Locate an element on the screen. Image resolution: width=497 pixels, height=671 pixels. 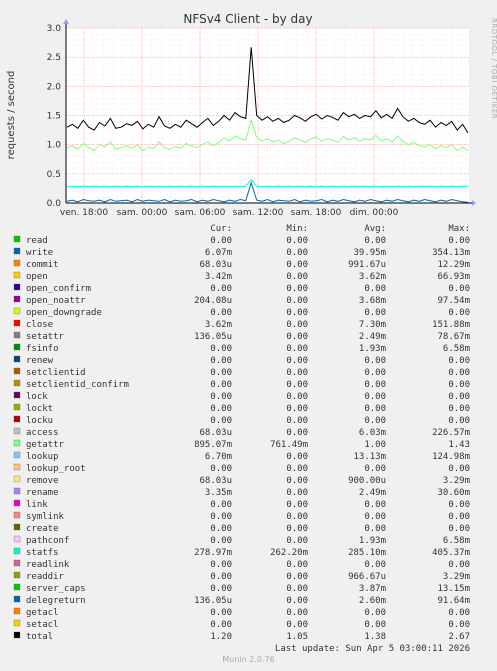
legend-value-cur: 3.62m is located at coordinates (218, 325).